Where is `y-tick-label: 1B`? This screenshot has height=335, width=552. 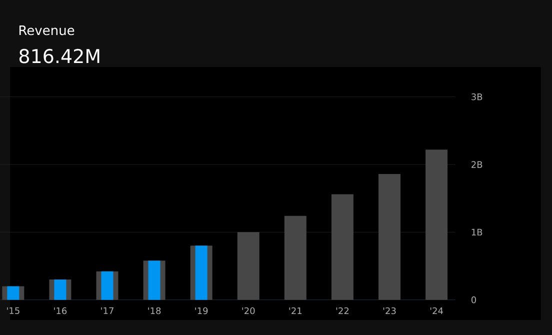 y-tick-label: 1B is located at coordinates (477, 232).